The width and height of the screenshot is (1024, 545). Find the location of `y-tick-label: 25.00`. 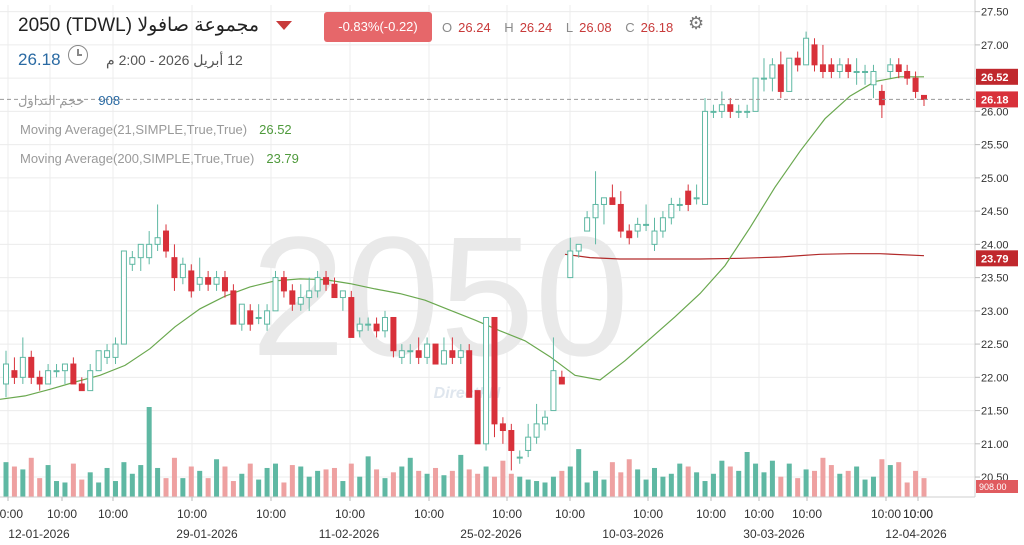

y-tick-label: 25.00 is located at coordinates (995, 179).